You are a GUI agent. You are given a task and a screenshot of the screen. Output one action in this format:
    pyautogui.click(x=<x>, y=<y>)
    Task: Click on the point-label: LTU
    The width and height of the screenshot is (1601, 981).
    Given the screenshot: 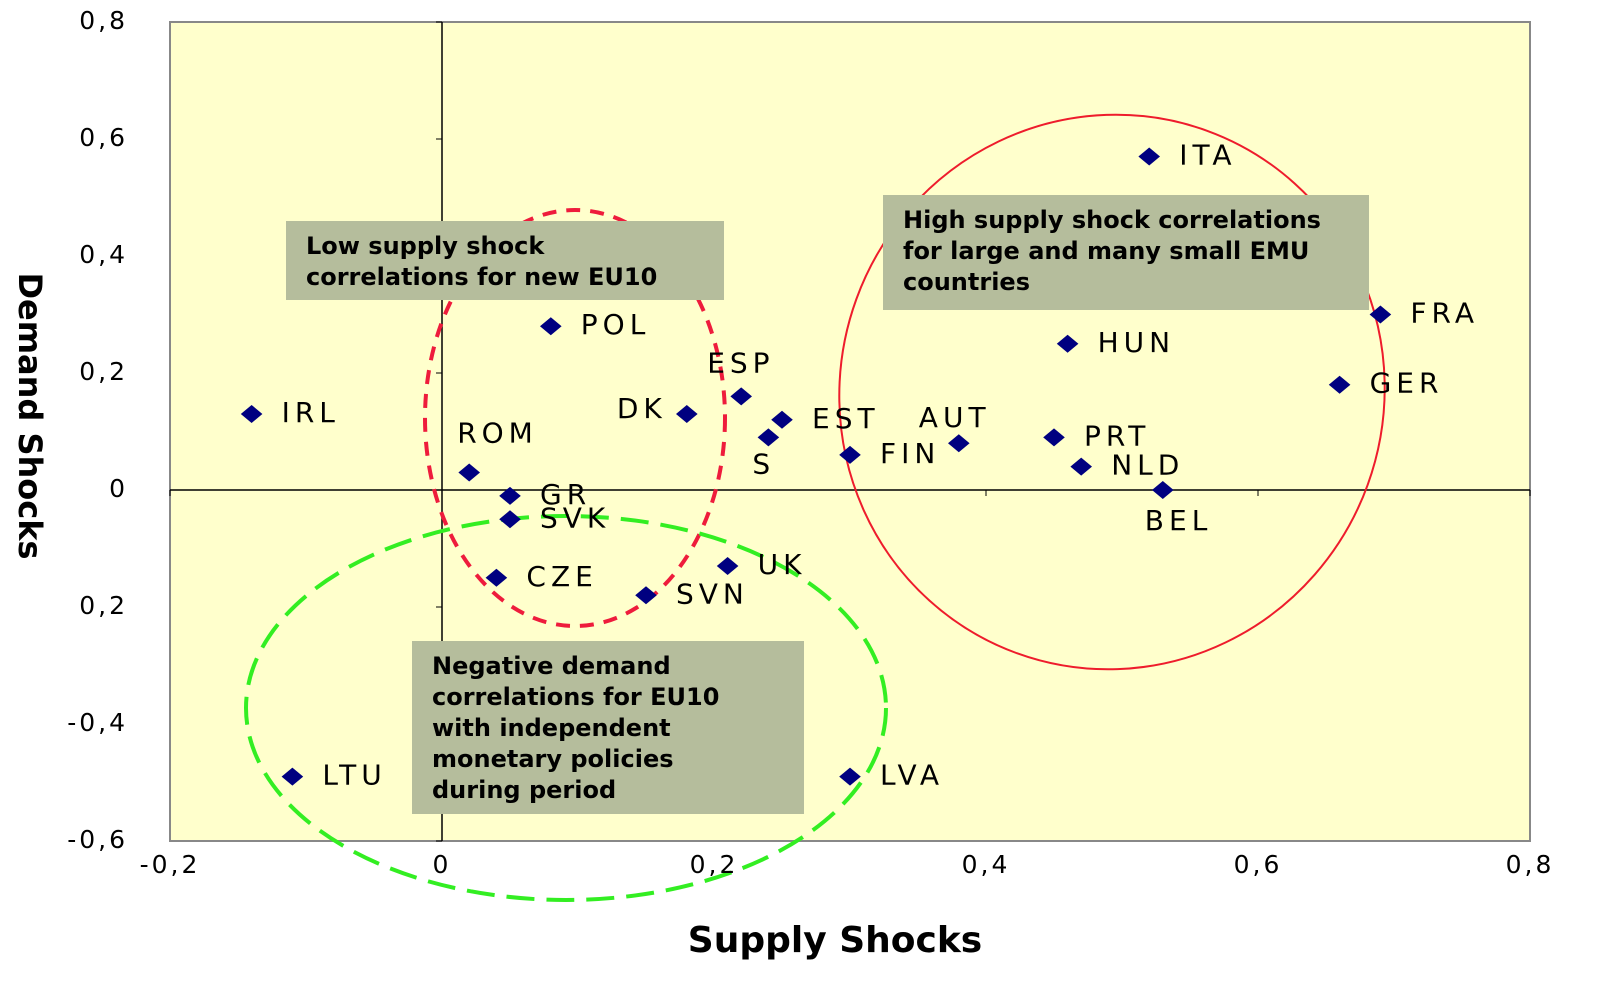 What is the action you would take?
    pyautogui.click(x=354, y=775)
    